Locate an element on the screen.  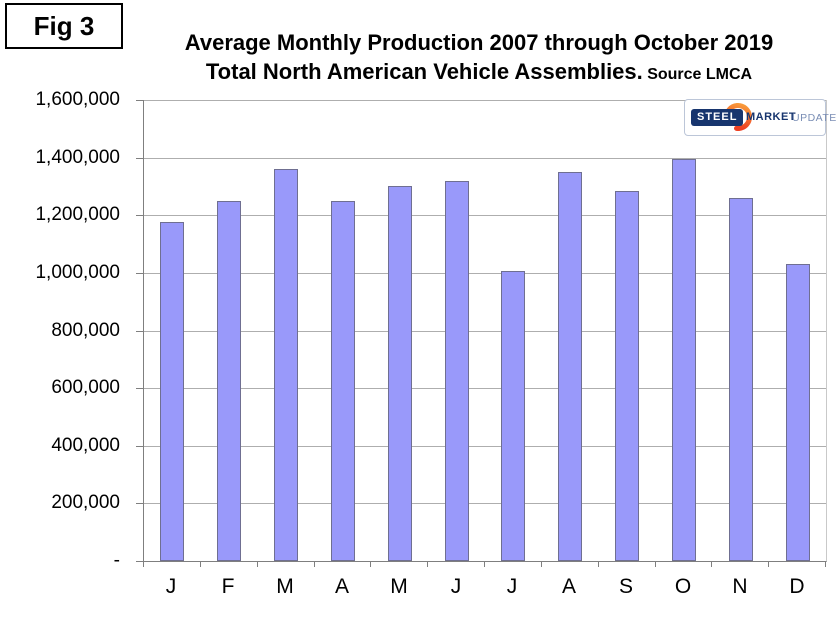
x-axis-label-D-12: D is located at coordinates (797, 586).